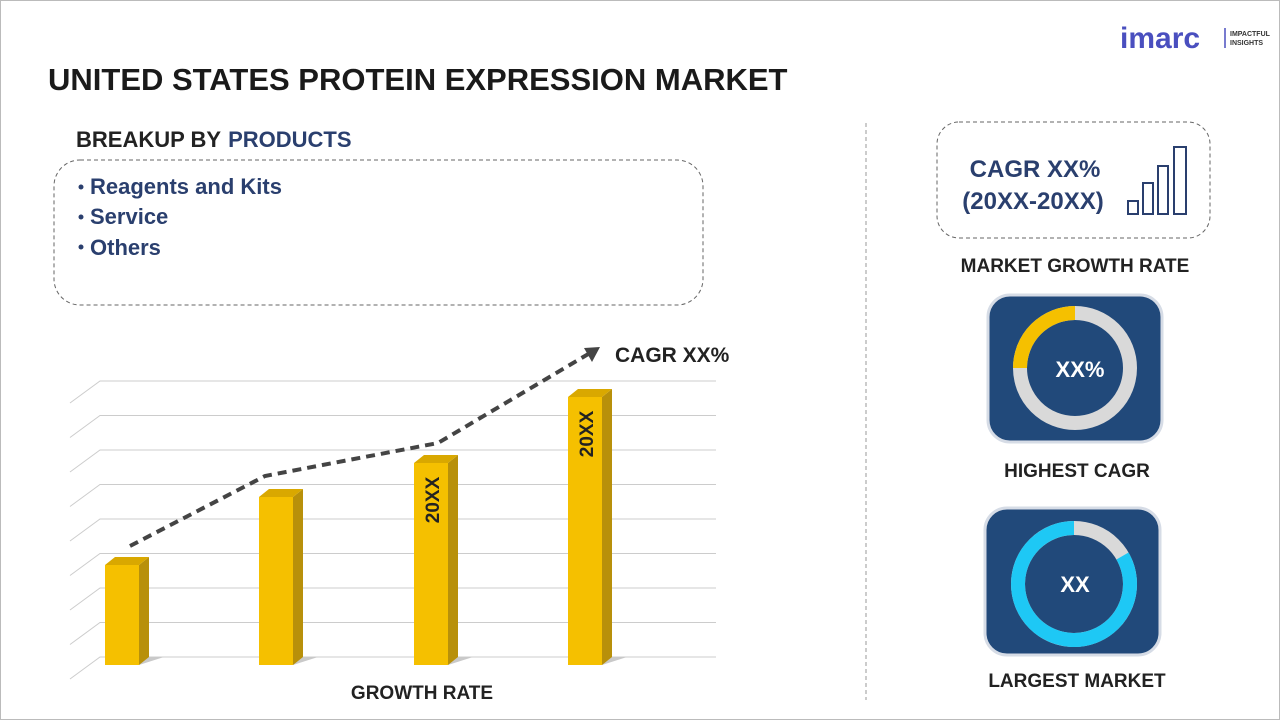 The width and height of the screenshot is (1280, 720). I want to click on section-heading: BREAKUP BY PRODUCTS, so click(214, 139).